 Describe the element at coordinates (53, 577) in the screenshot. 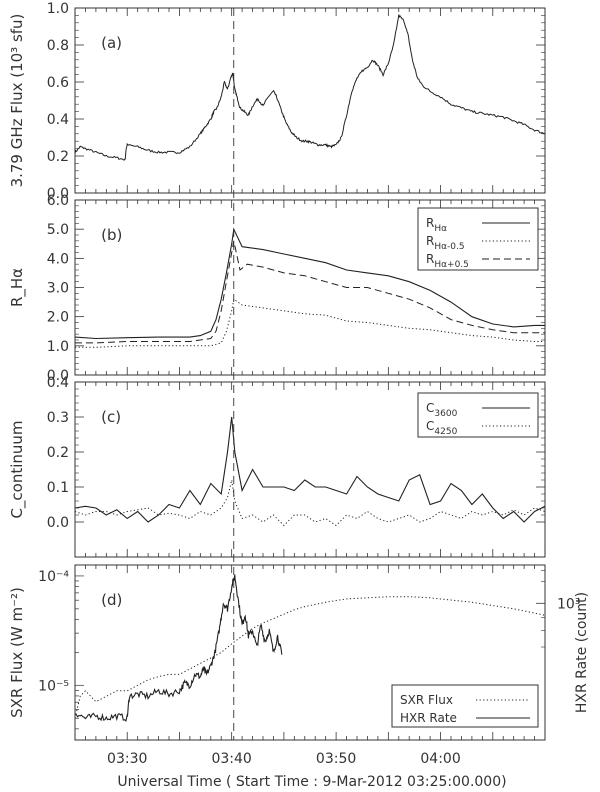

I see `y-tick-label: 10⁻⁴` at that location.